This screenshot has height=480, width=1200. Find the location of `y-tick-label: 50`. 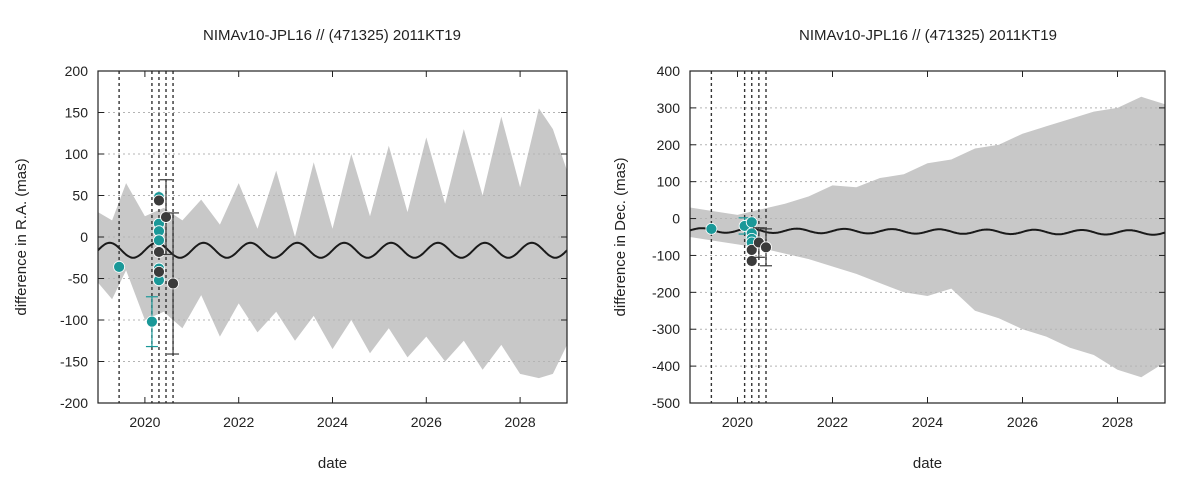

y-tick-label: 50 is located at coordinates (80, 196).